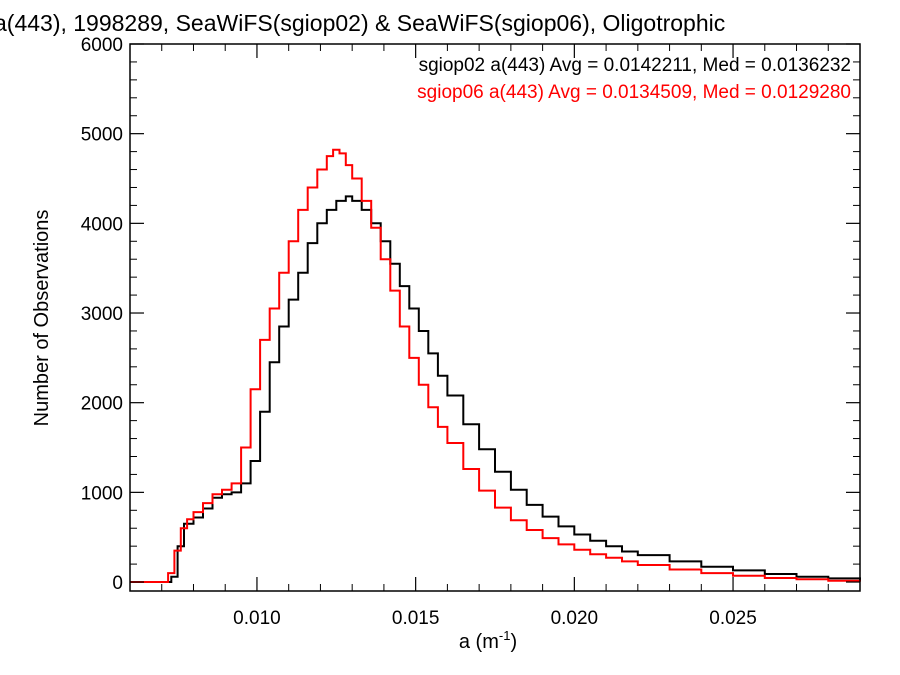 This screenshot has height=675, width=900. Describe the element at coordinates (102, 45) in the screenshot. I see `y-tick-label: 6000` at that location.